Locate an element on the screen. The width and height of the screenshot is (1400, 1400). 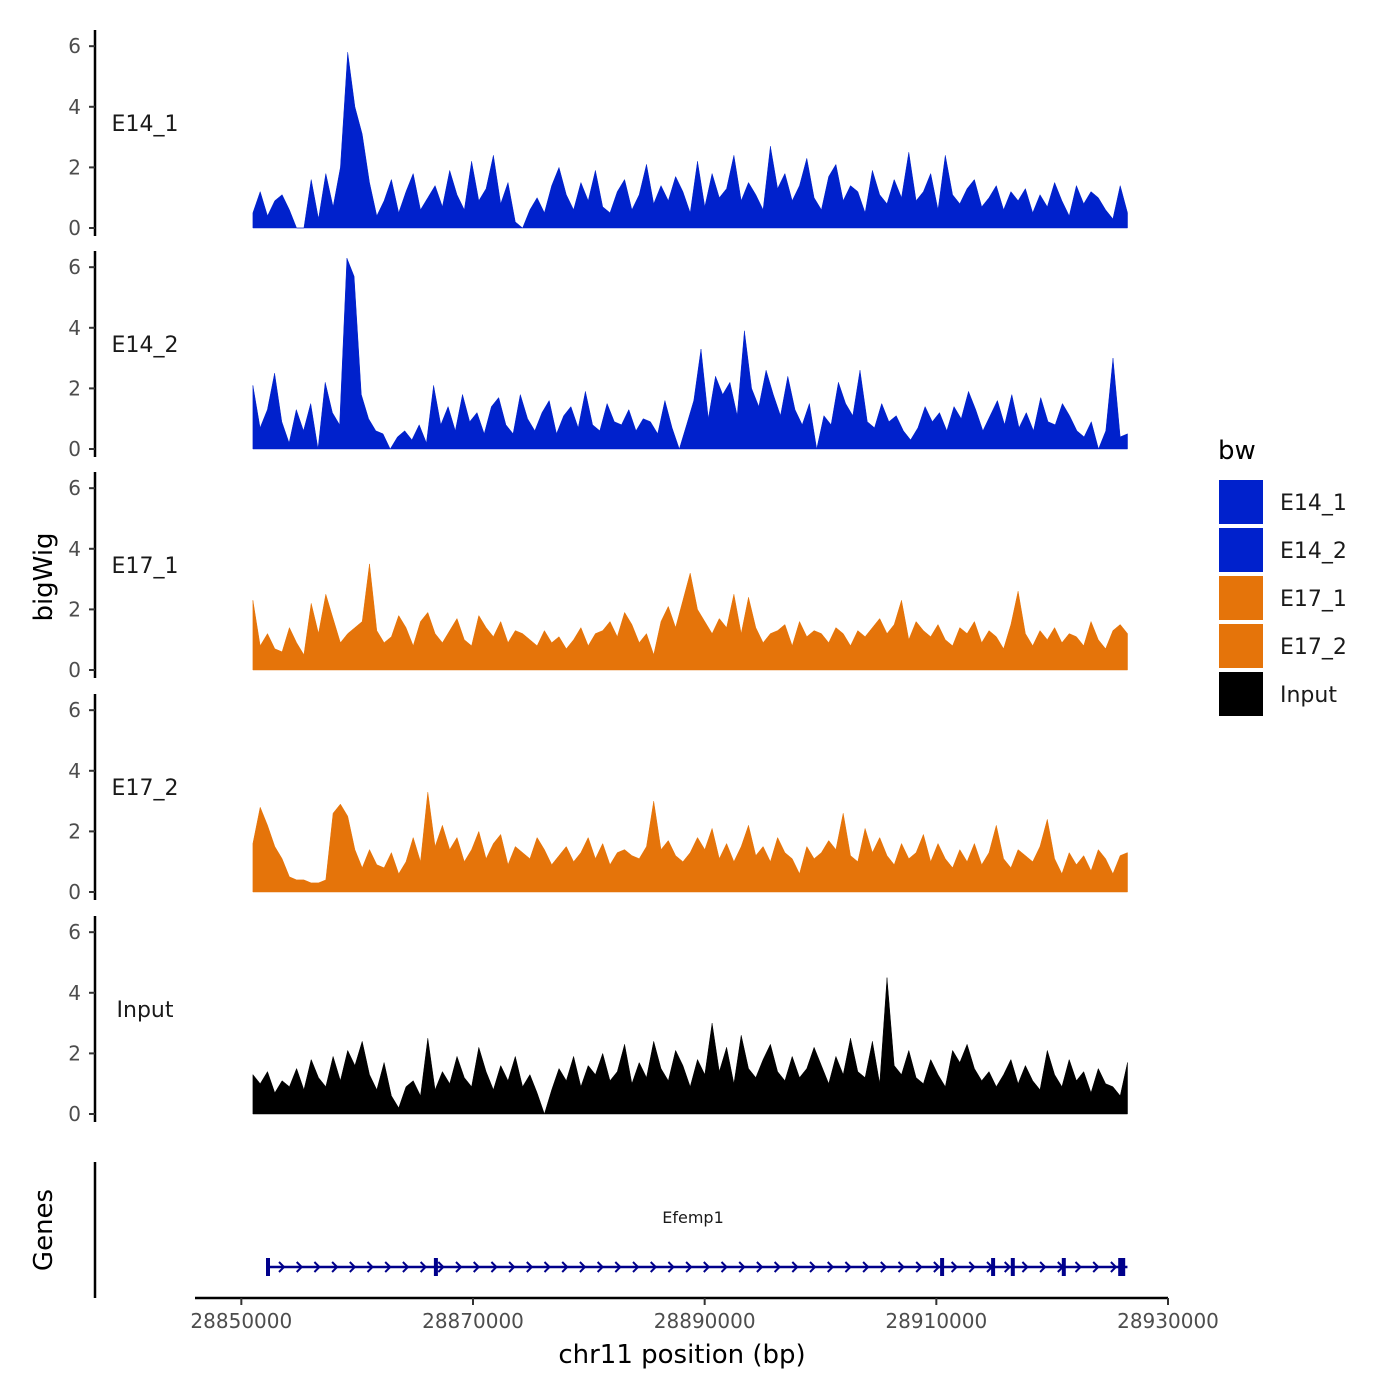
legend-entry-label: E17_1 is located at coordinates (1313, 599).